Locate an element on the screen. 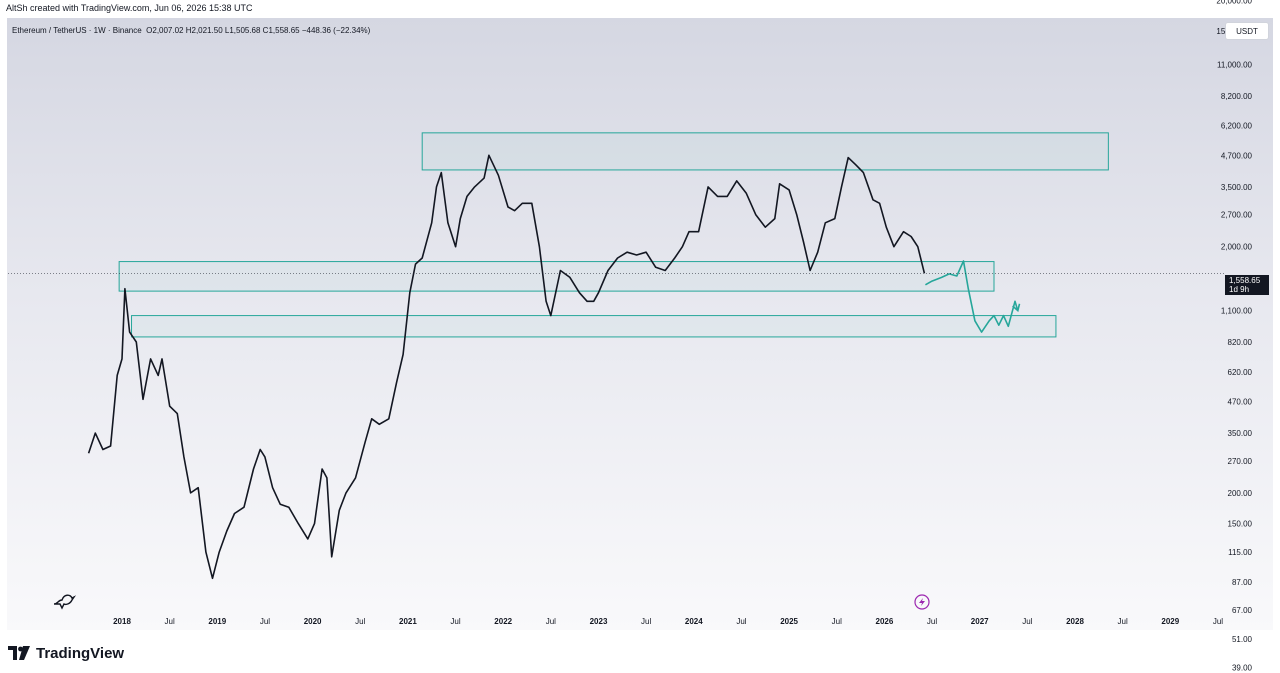 The image size is (1280, 673). y-tick-label: 39.00 is located at coordinates (1242, 668).